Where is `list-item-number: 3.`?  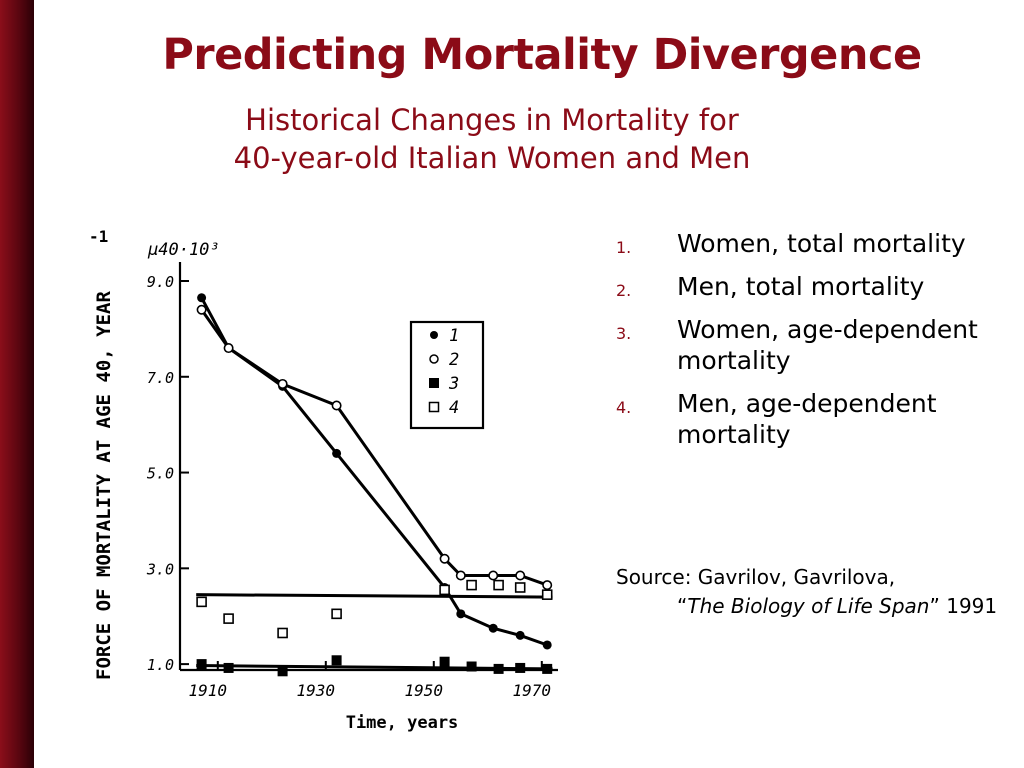
list-item-number: 3. is located at coordinates (624, 333).